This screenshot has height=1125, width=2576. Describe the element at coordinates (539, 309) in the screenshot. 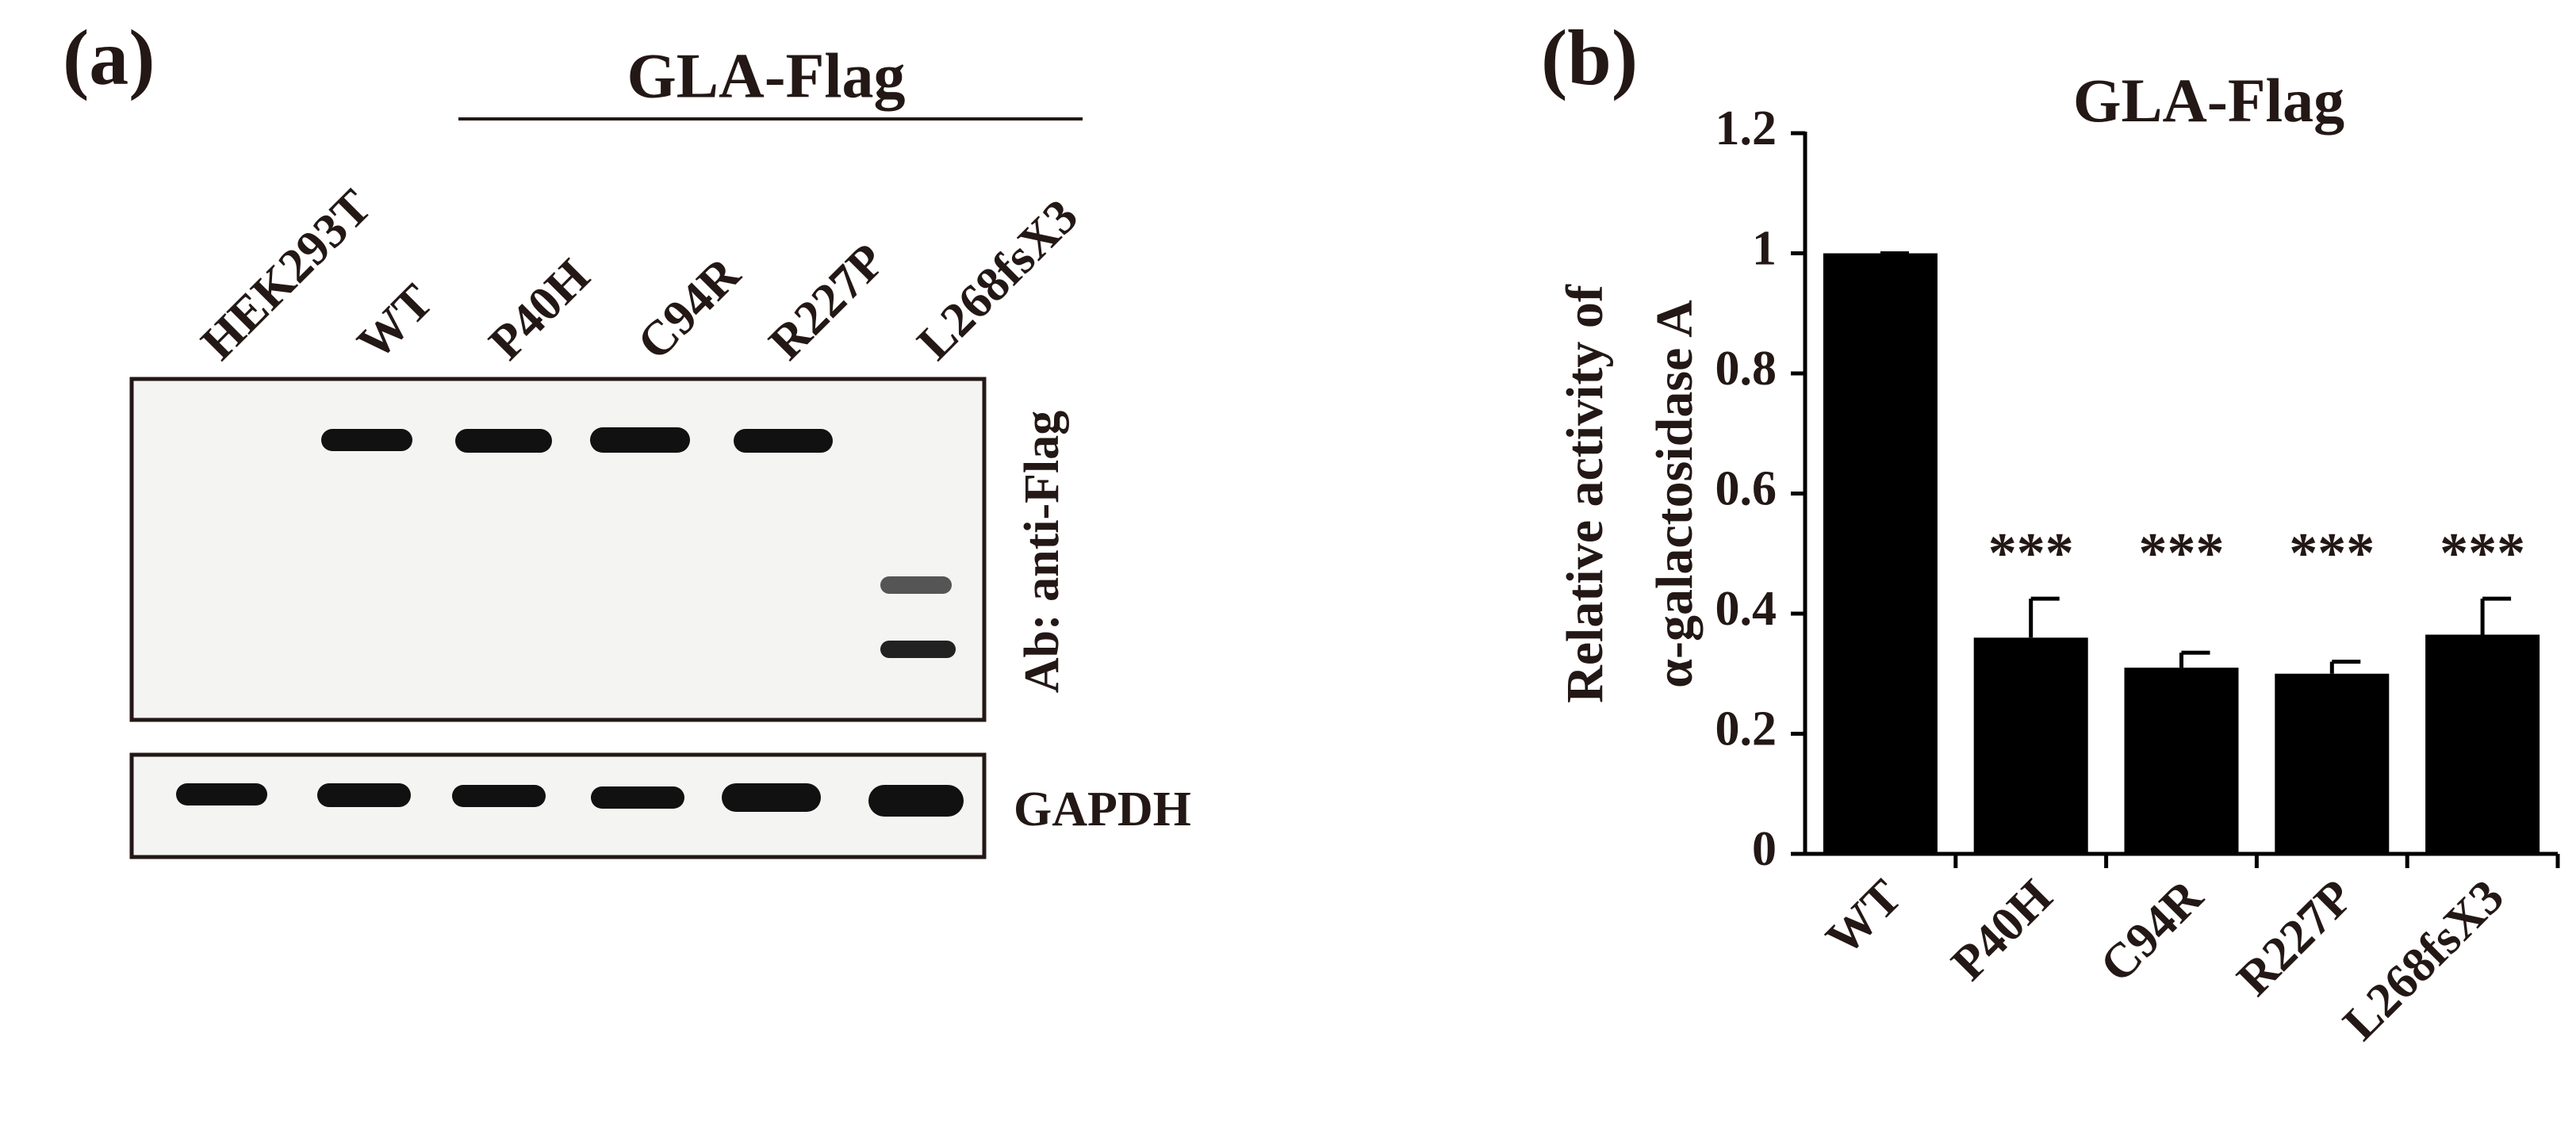

I see `lane-label: P40H` at that location.